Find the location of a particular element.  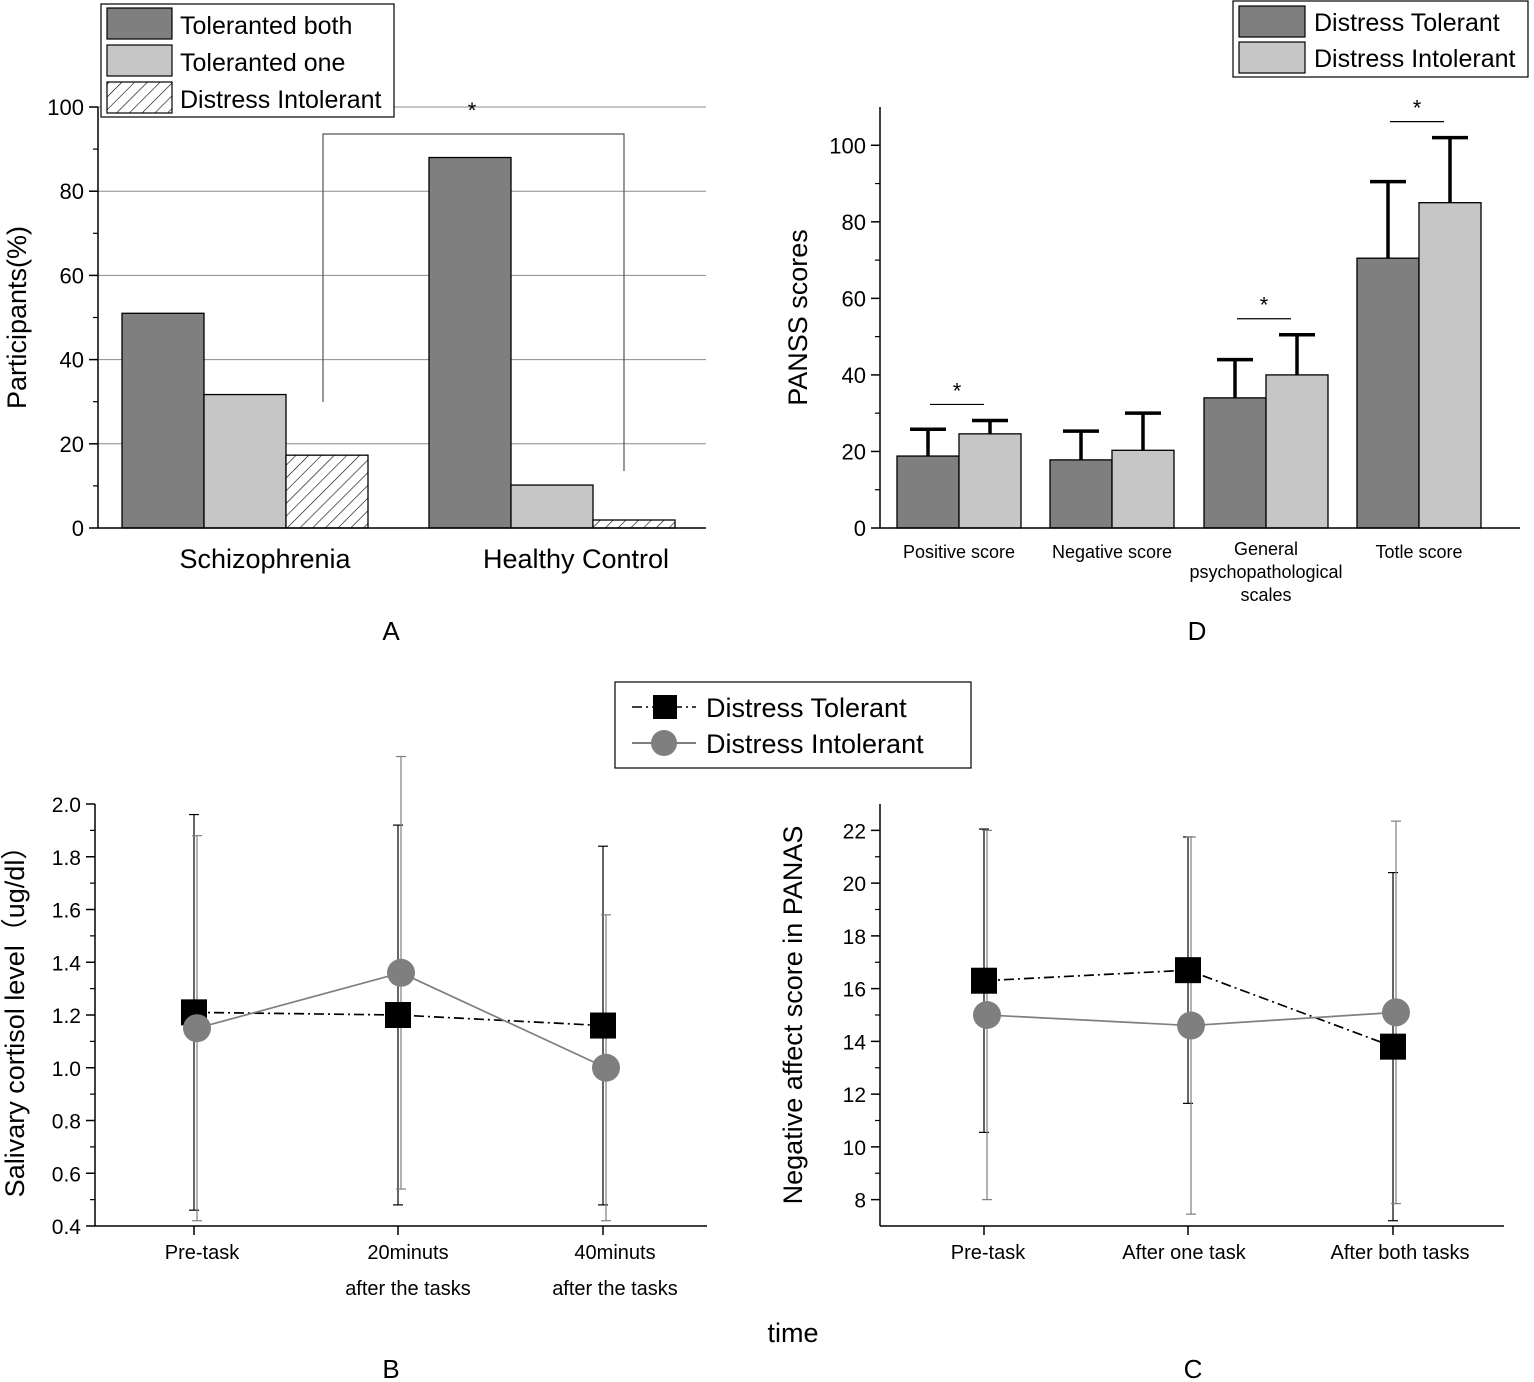

bar-toleranted-one-schizophrenia is located at coordinates (245, 461).